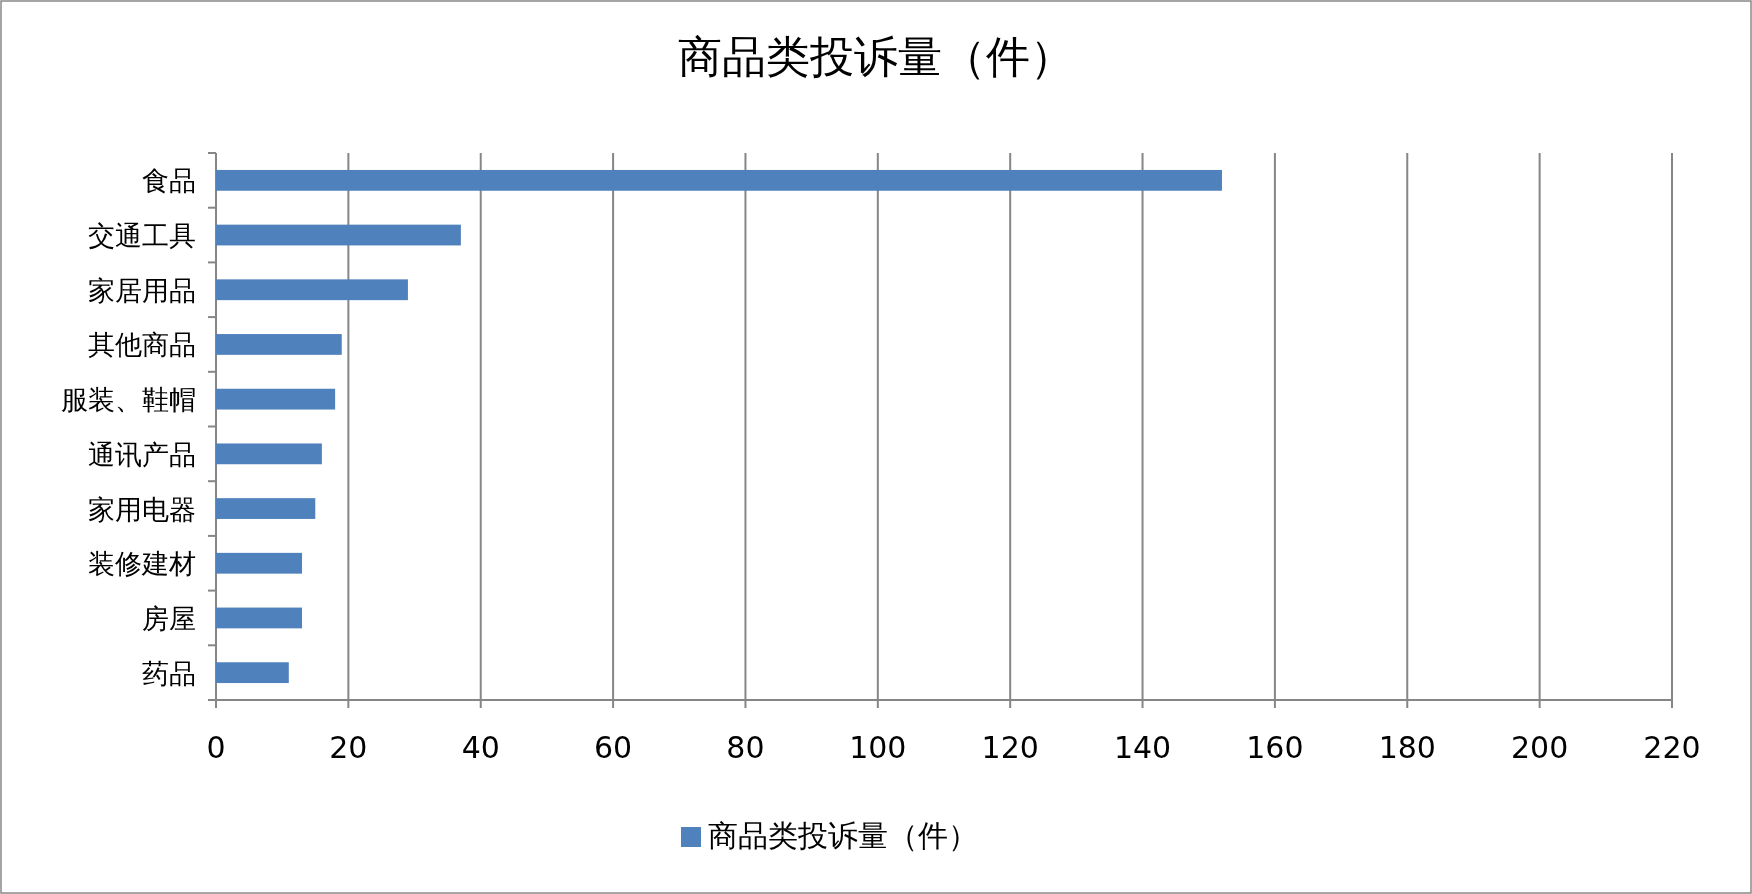 This screenshot has width=1752, height=894. I want to click on y-tick-label: 药品, so click(169, 673).